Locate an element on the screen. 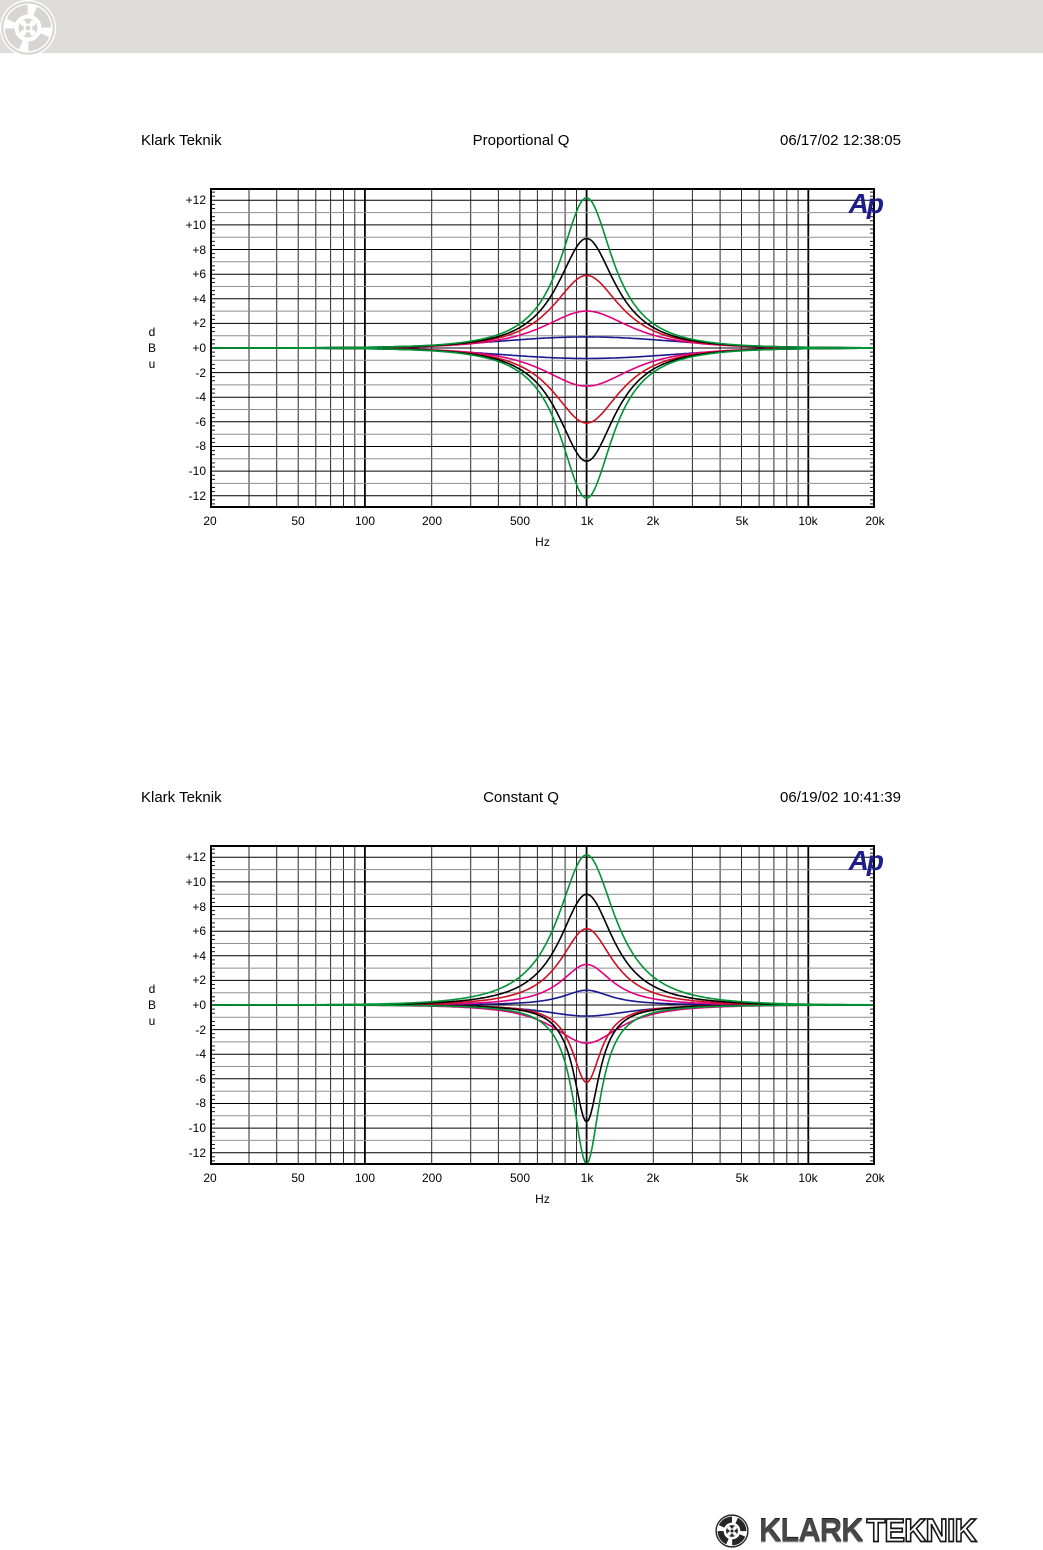  klark-teknik-logo: KLARK TEKNIK is located at coordinates (846, 1530).